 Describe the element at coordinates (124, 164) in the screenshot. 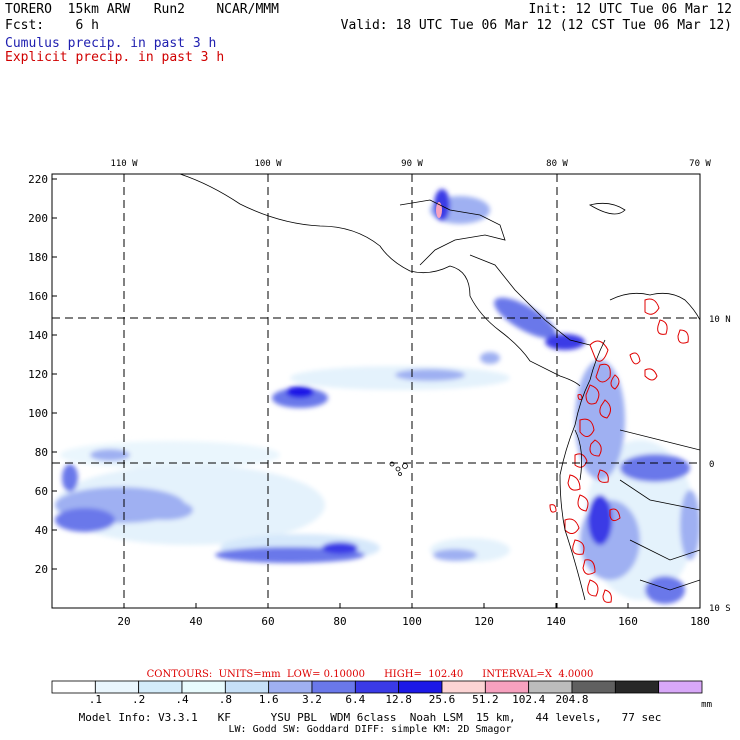

I see `lon-label-110w: 110 W` at that location.